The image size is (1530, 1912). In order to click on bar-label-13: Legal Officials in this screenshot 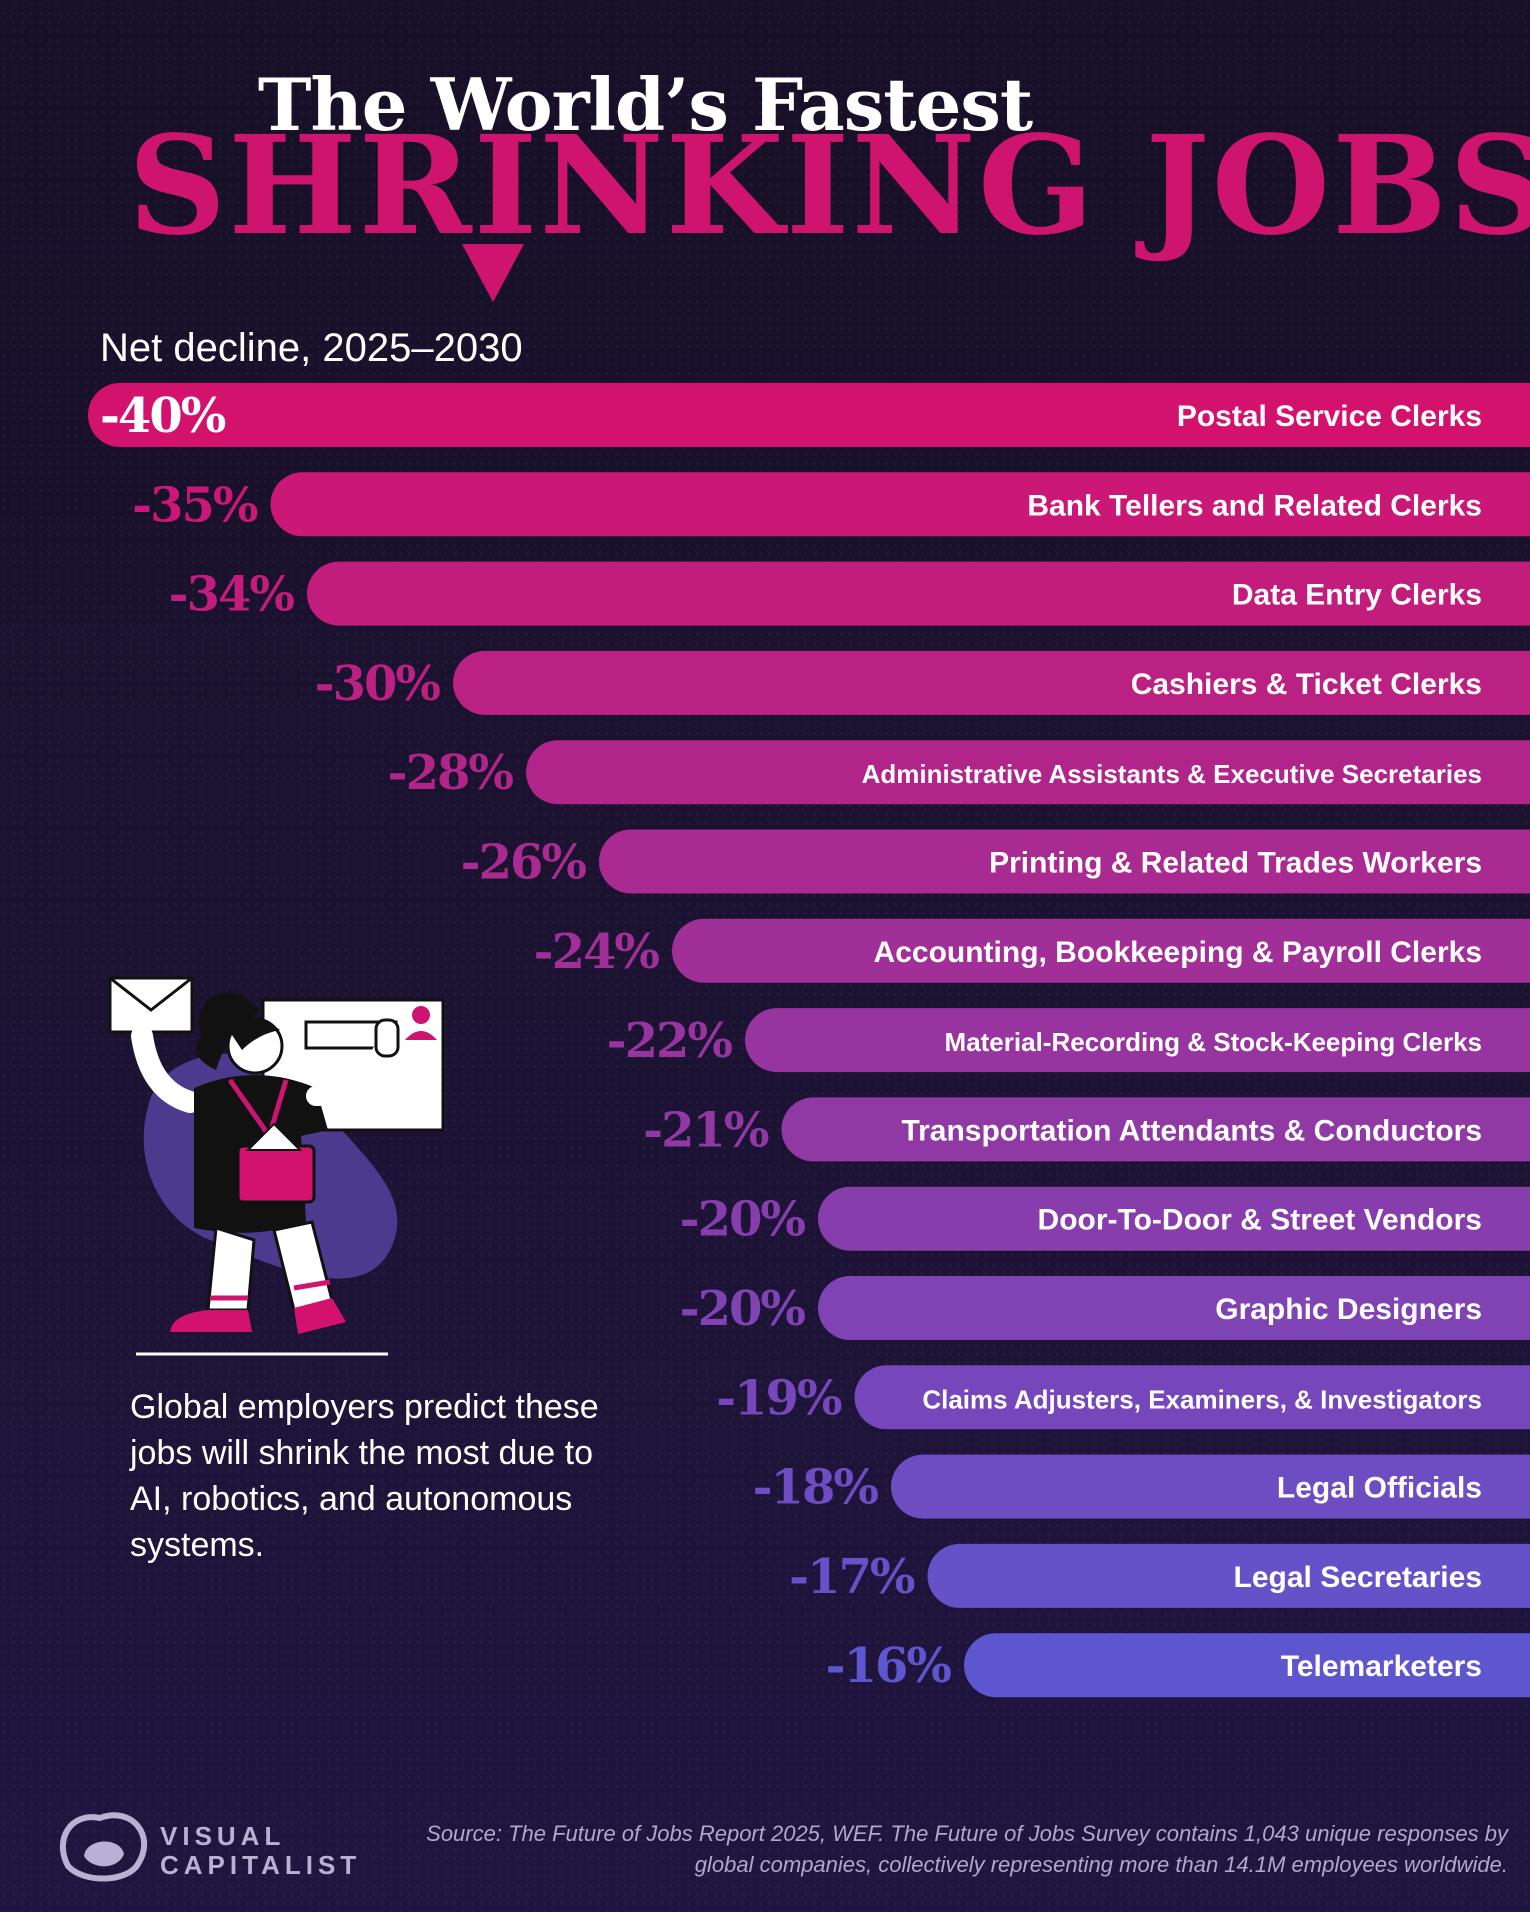, I will do `click(1379, 1488)`.